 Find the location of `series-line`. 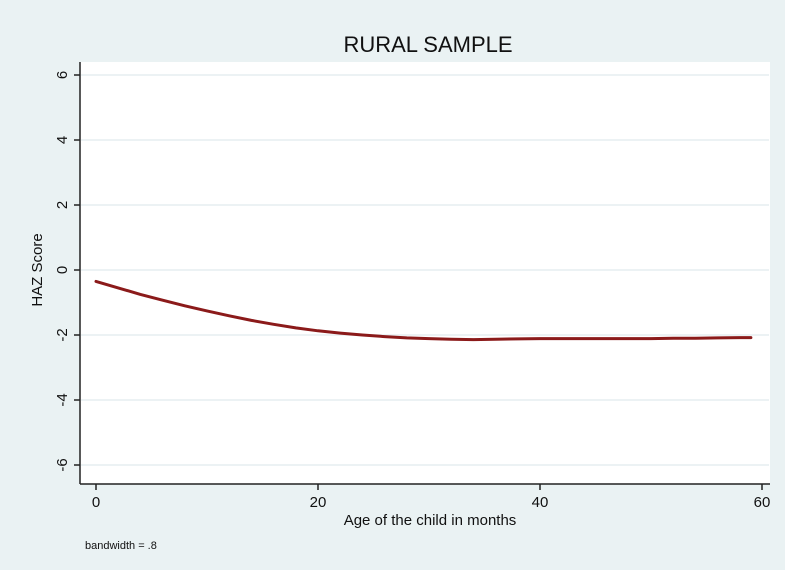

series-line is located at coordinates (423, 310).